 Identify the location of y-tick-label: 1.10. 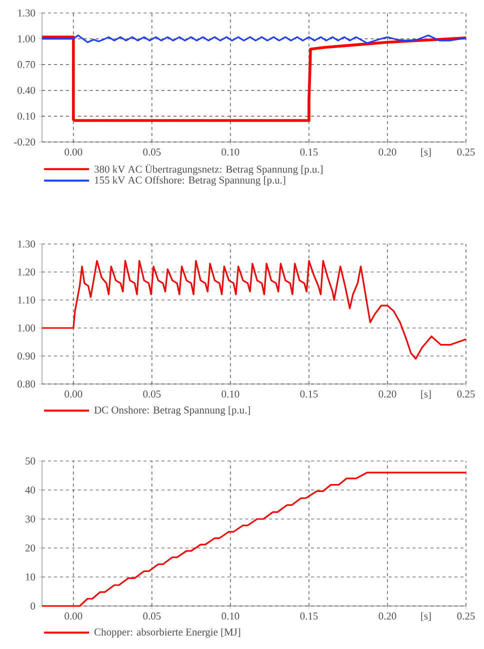
(27, 300).